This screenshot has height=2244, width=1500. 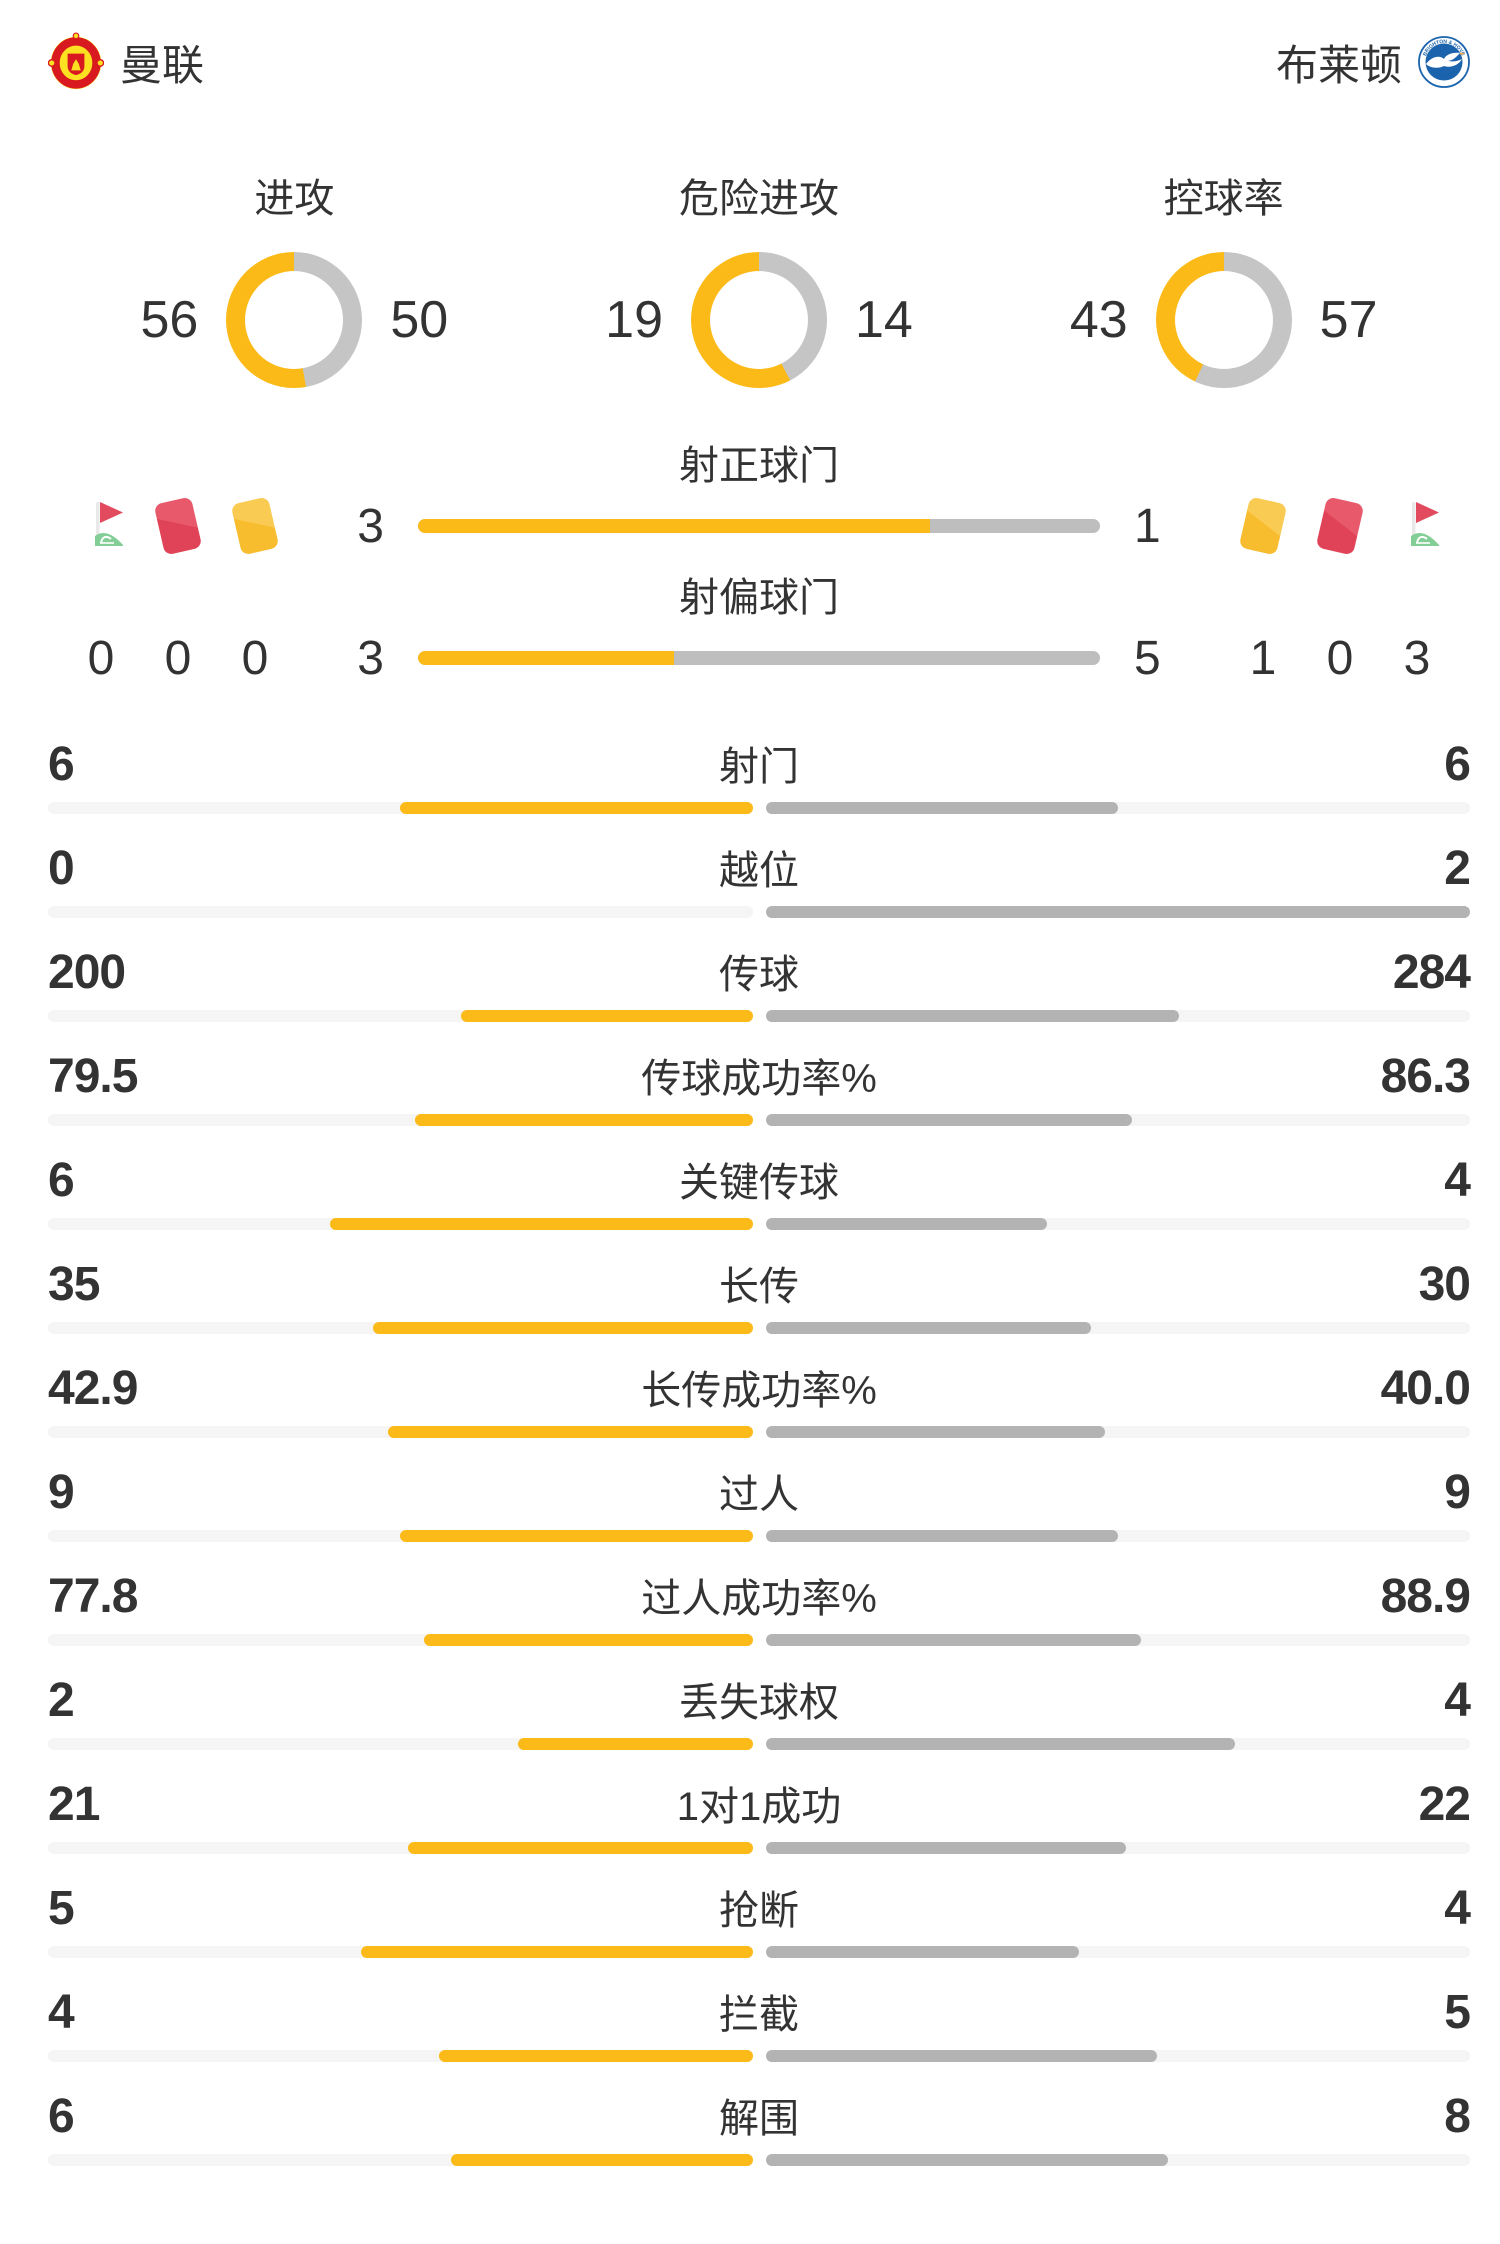 What do you see at coordinates (759, 1294) in the screenshot?
I see `stat-row-long-balls: 35 长传 30` at bounding box center [759, 1294].